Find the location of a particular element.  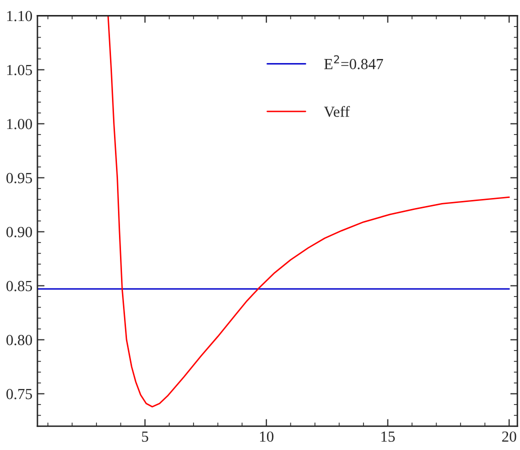

y-tick-label: 1.00 is located at coordinates (19, 124).